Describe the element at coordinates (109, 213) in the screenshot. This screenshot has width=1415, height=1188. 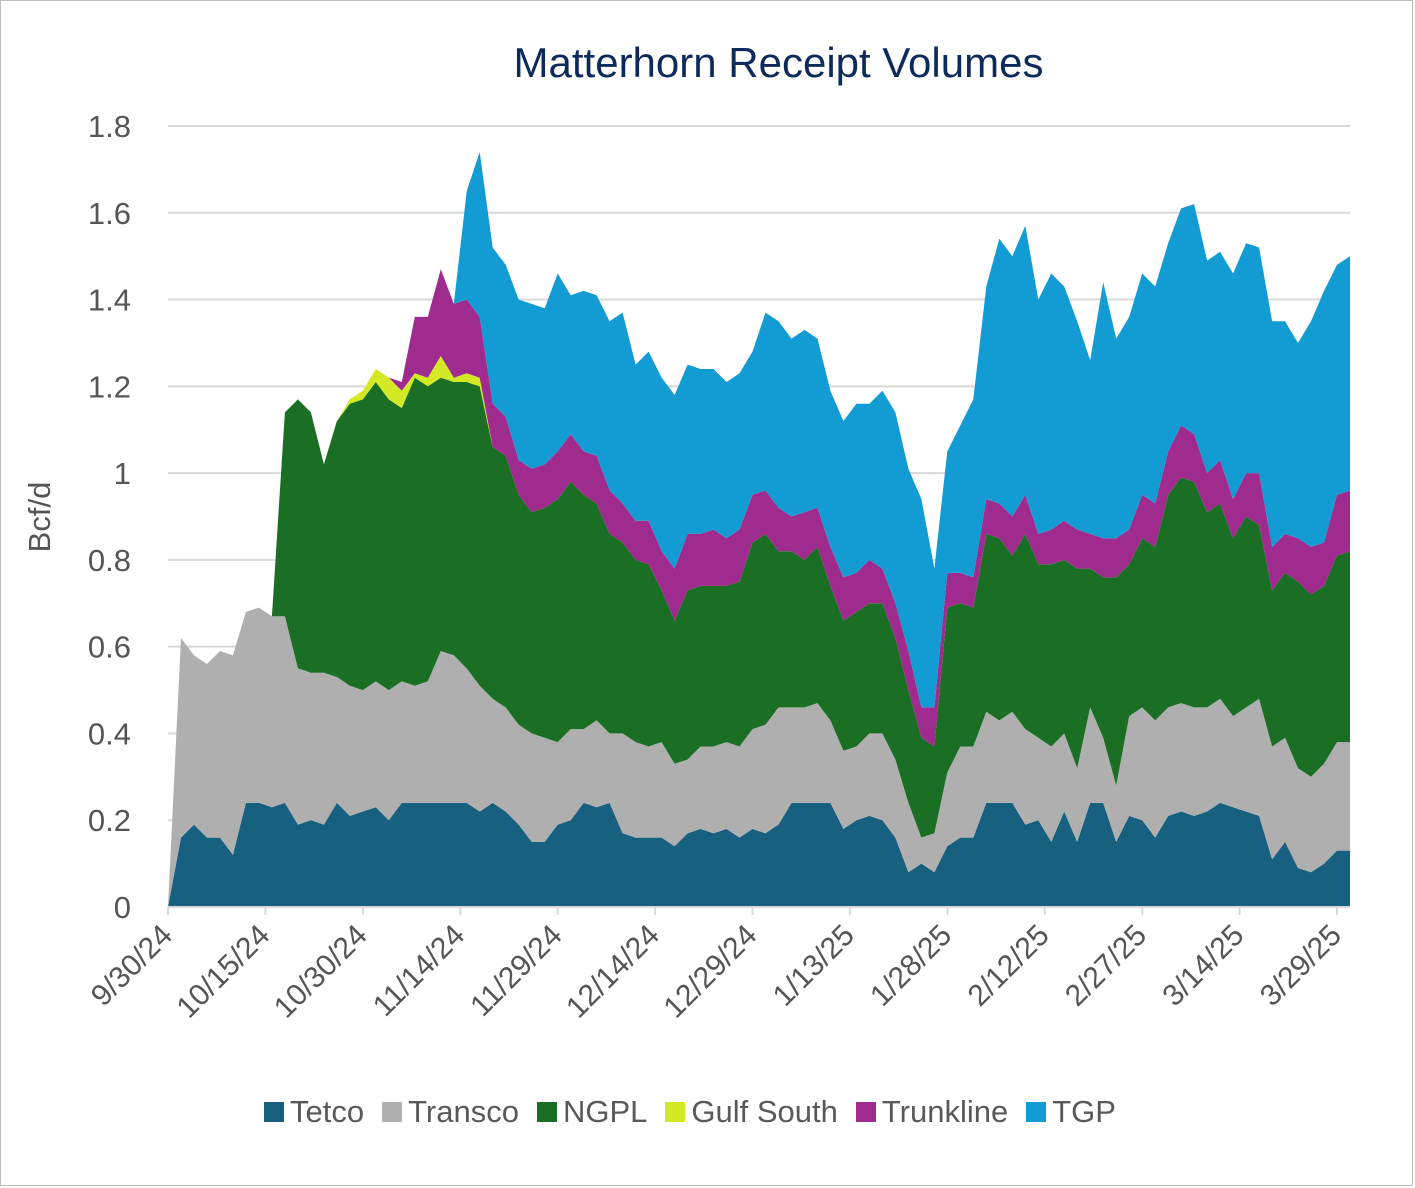
I see `y-tick-label: 1.6` at that location.